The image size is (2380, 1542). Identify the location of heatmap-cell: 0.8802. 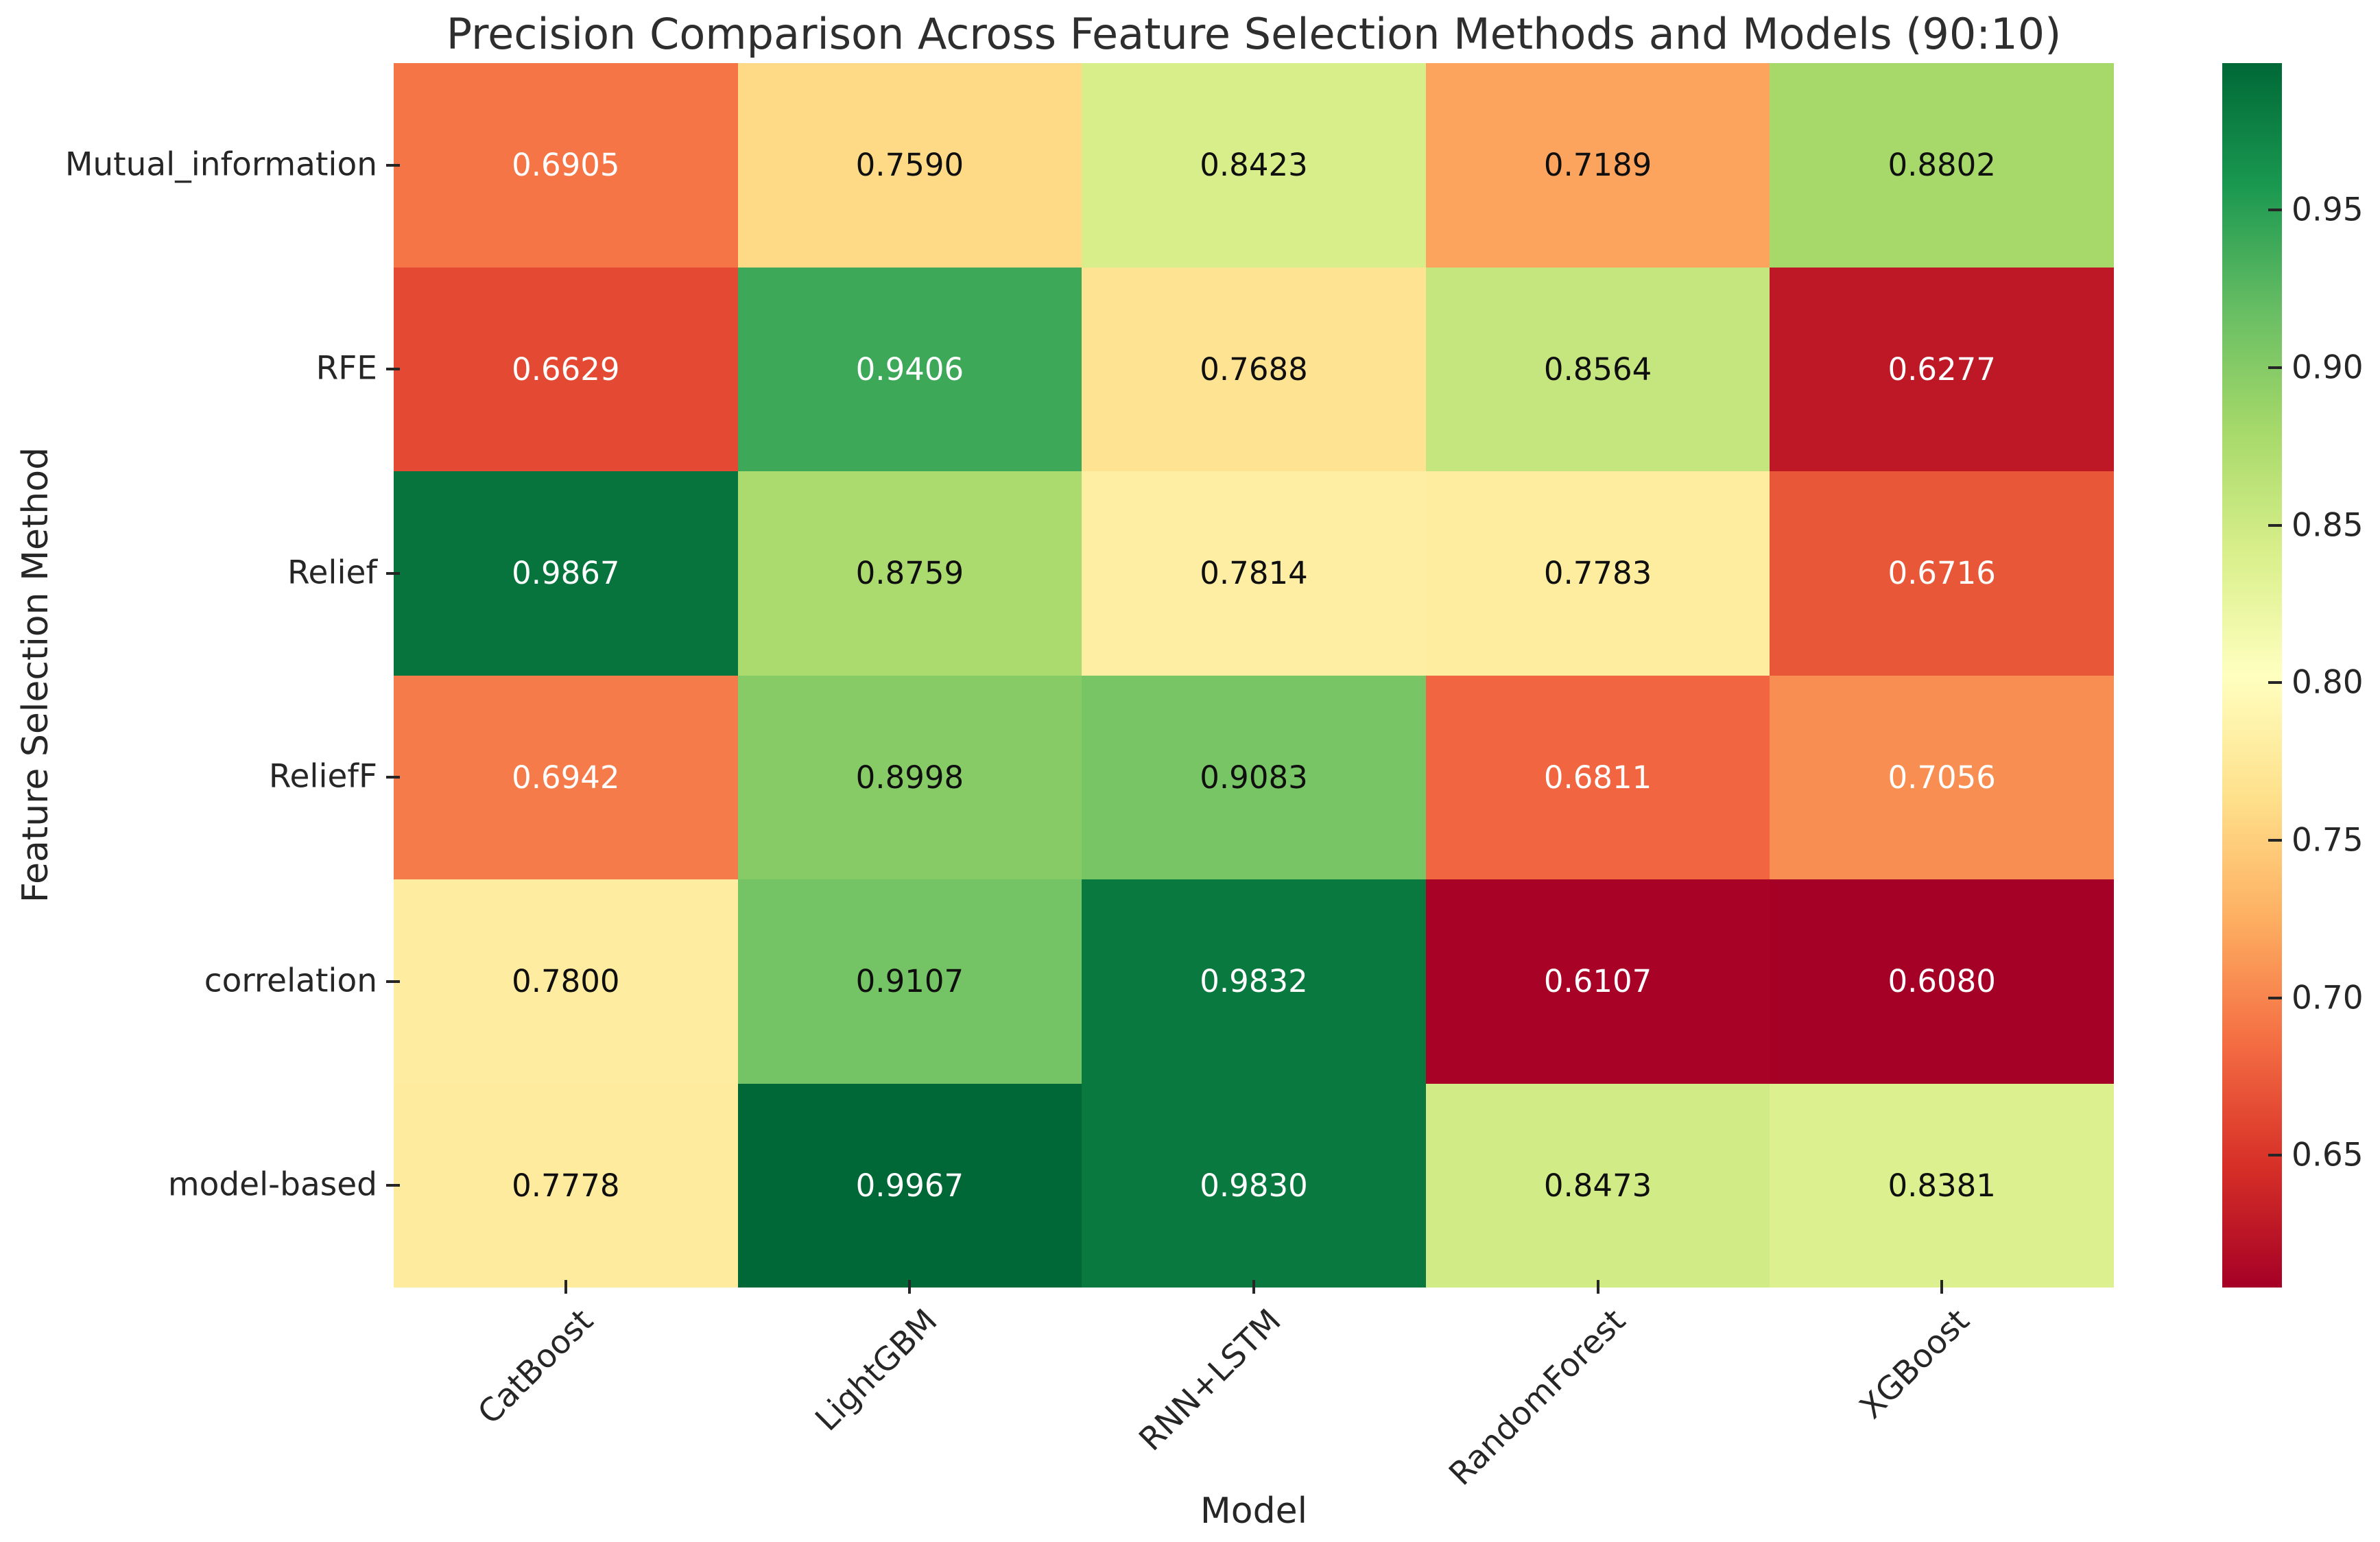
(1942, 165).